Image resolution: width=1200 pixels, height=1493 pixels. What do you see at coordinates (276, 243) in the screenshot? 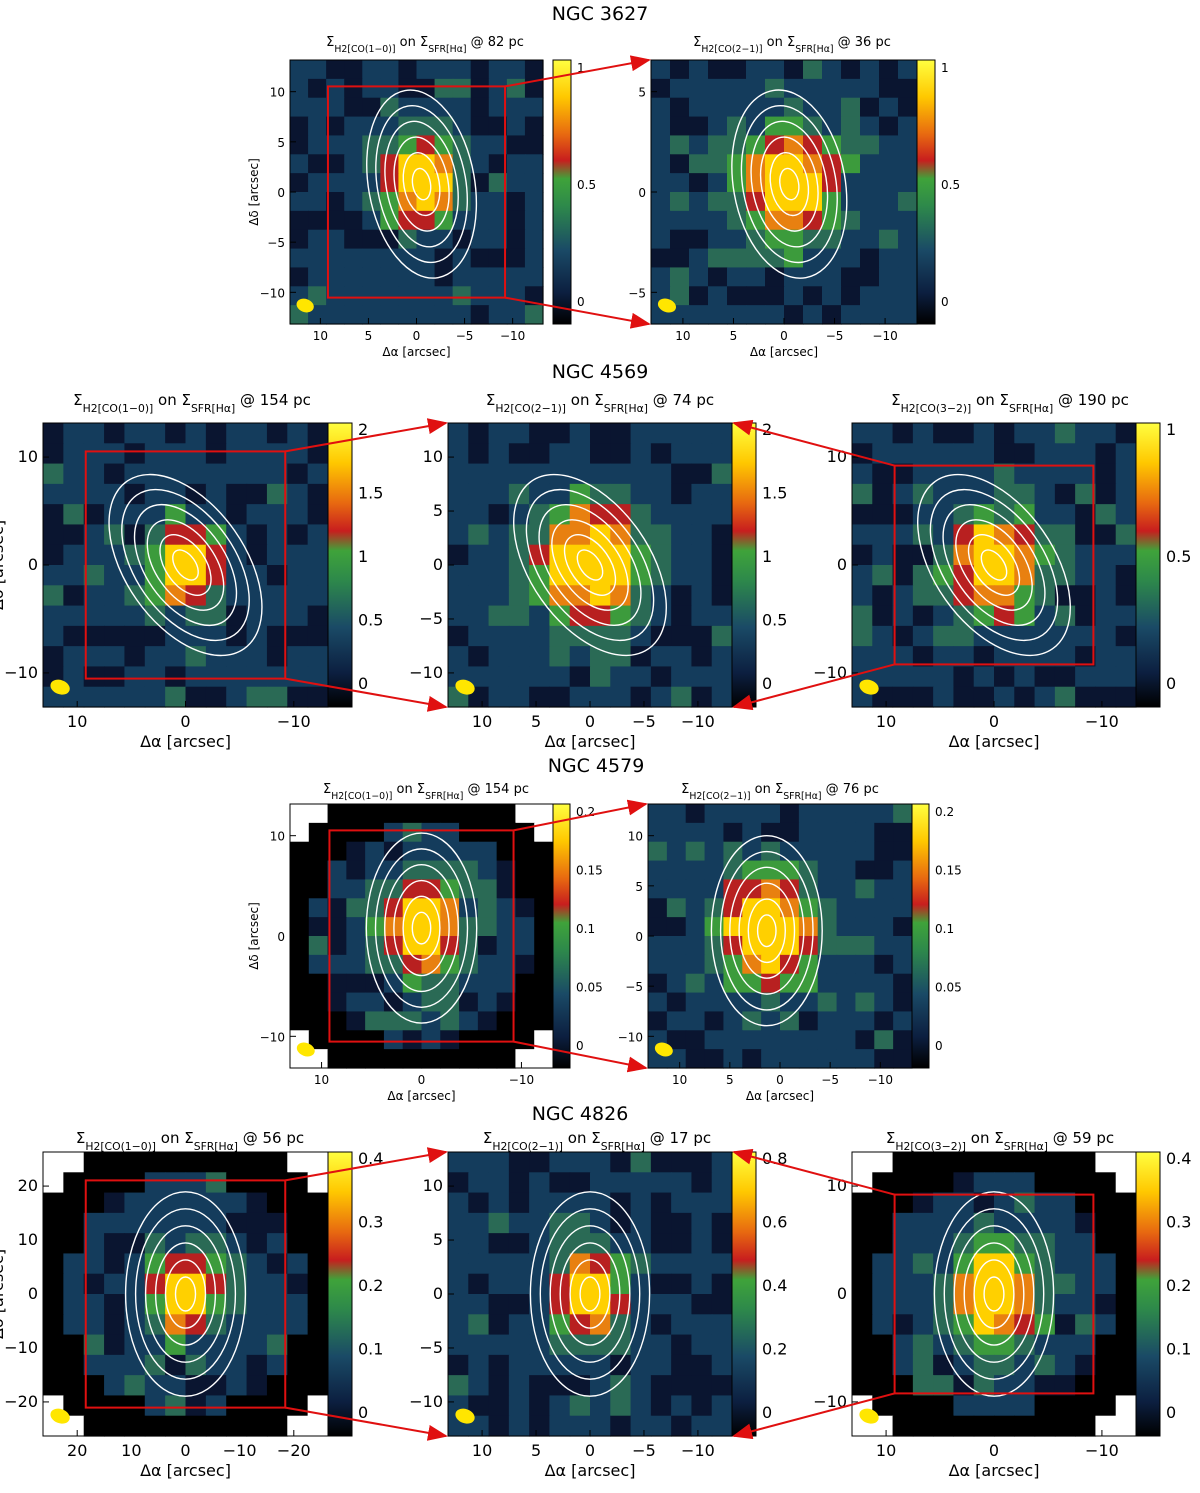
I see `y-tick-label: −5` at bounding box center [276, 243].